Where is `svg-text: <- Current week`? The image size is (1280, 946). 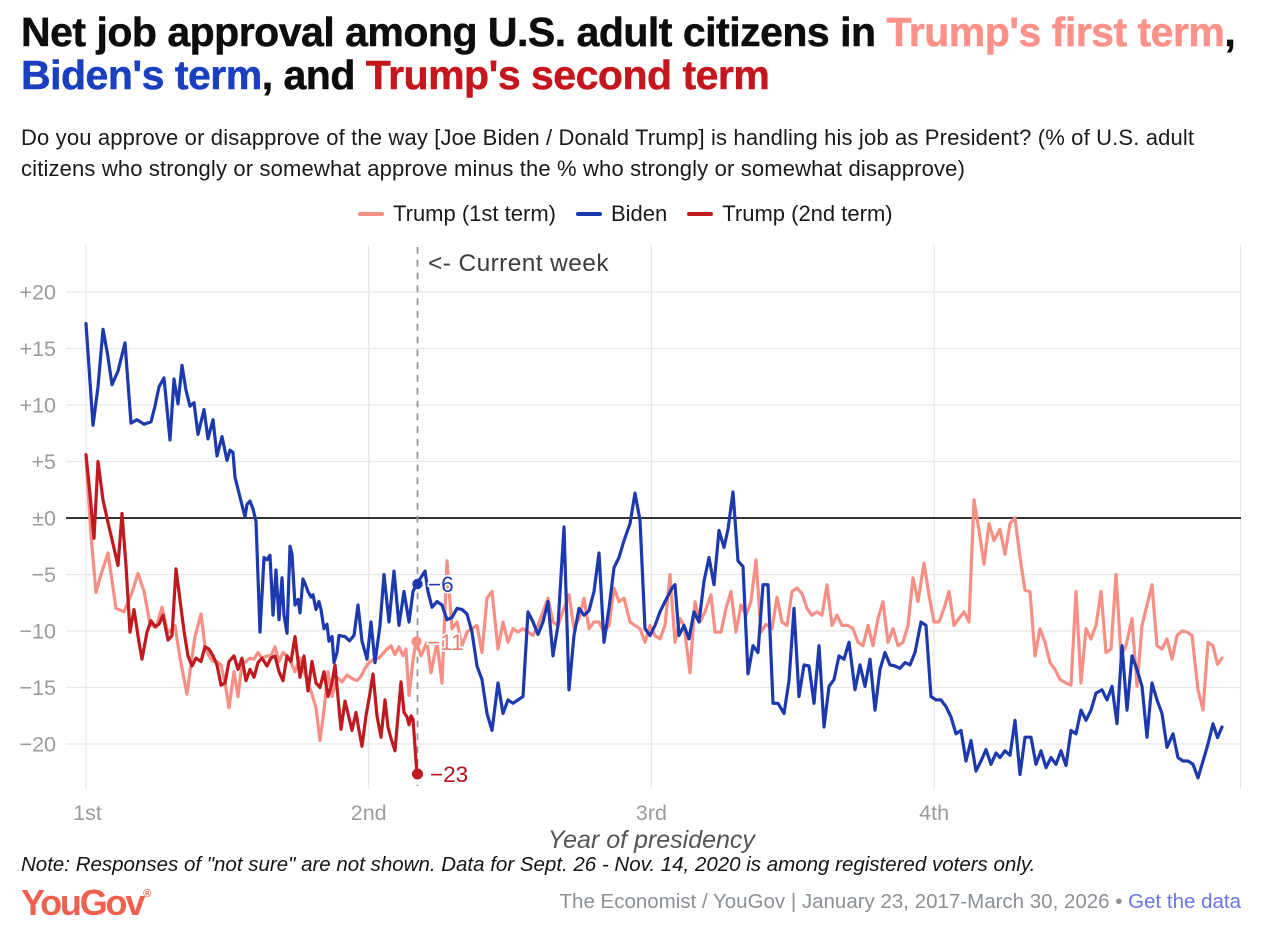 svg-text: <- Current week is located at coordinates (518, 263).